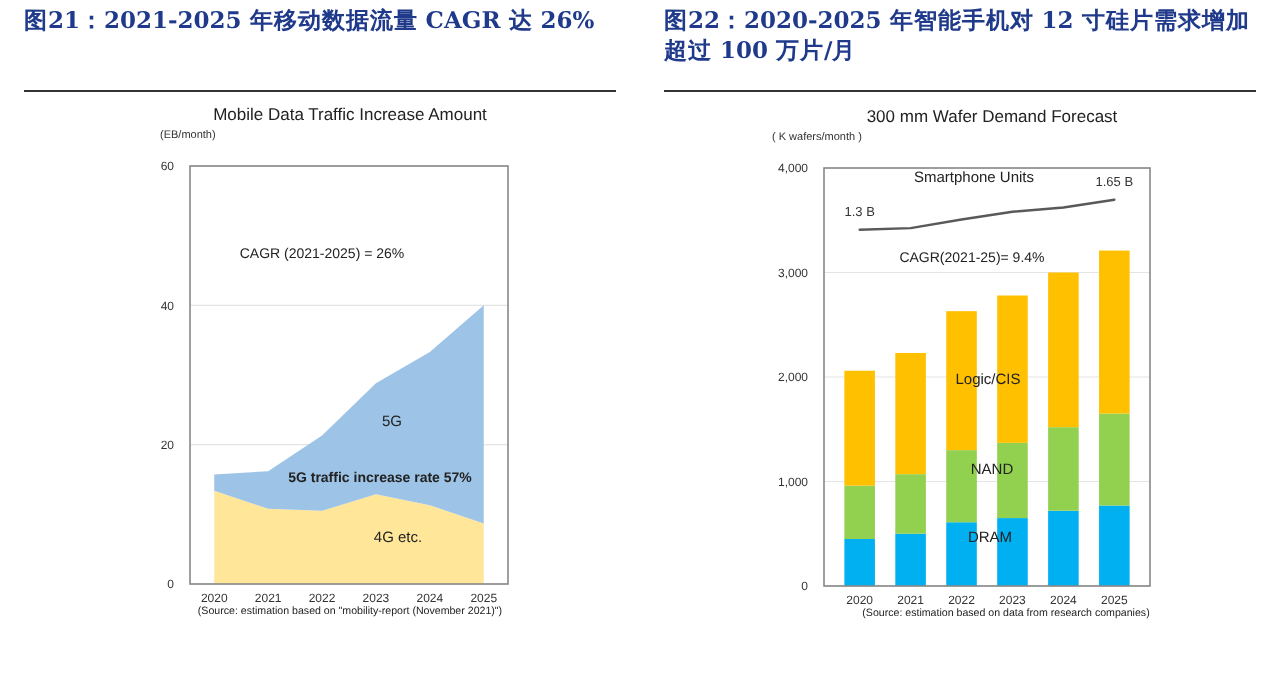 The width and height of the screenshot is (1280, 680). I want to click on chart-title: 图21：2021-2025 年移动数据流量 CAGR 达 26%, so click(320, 49).